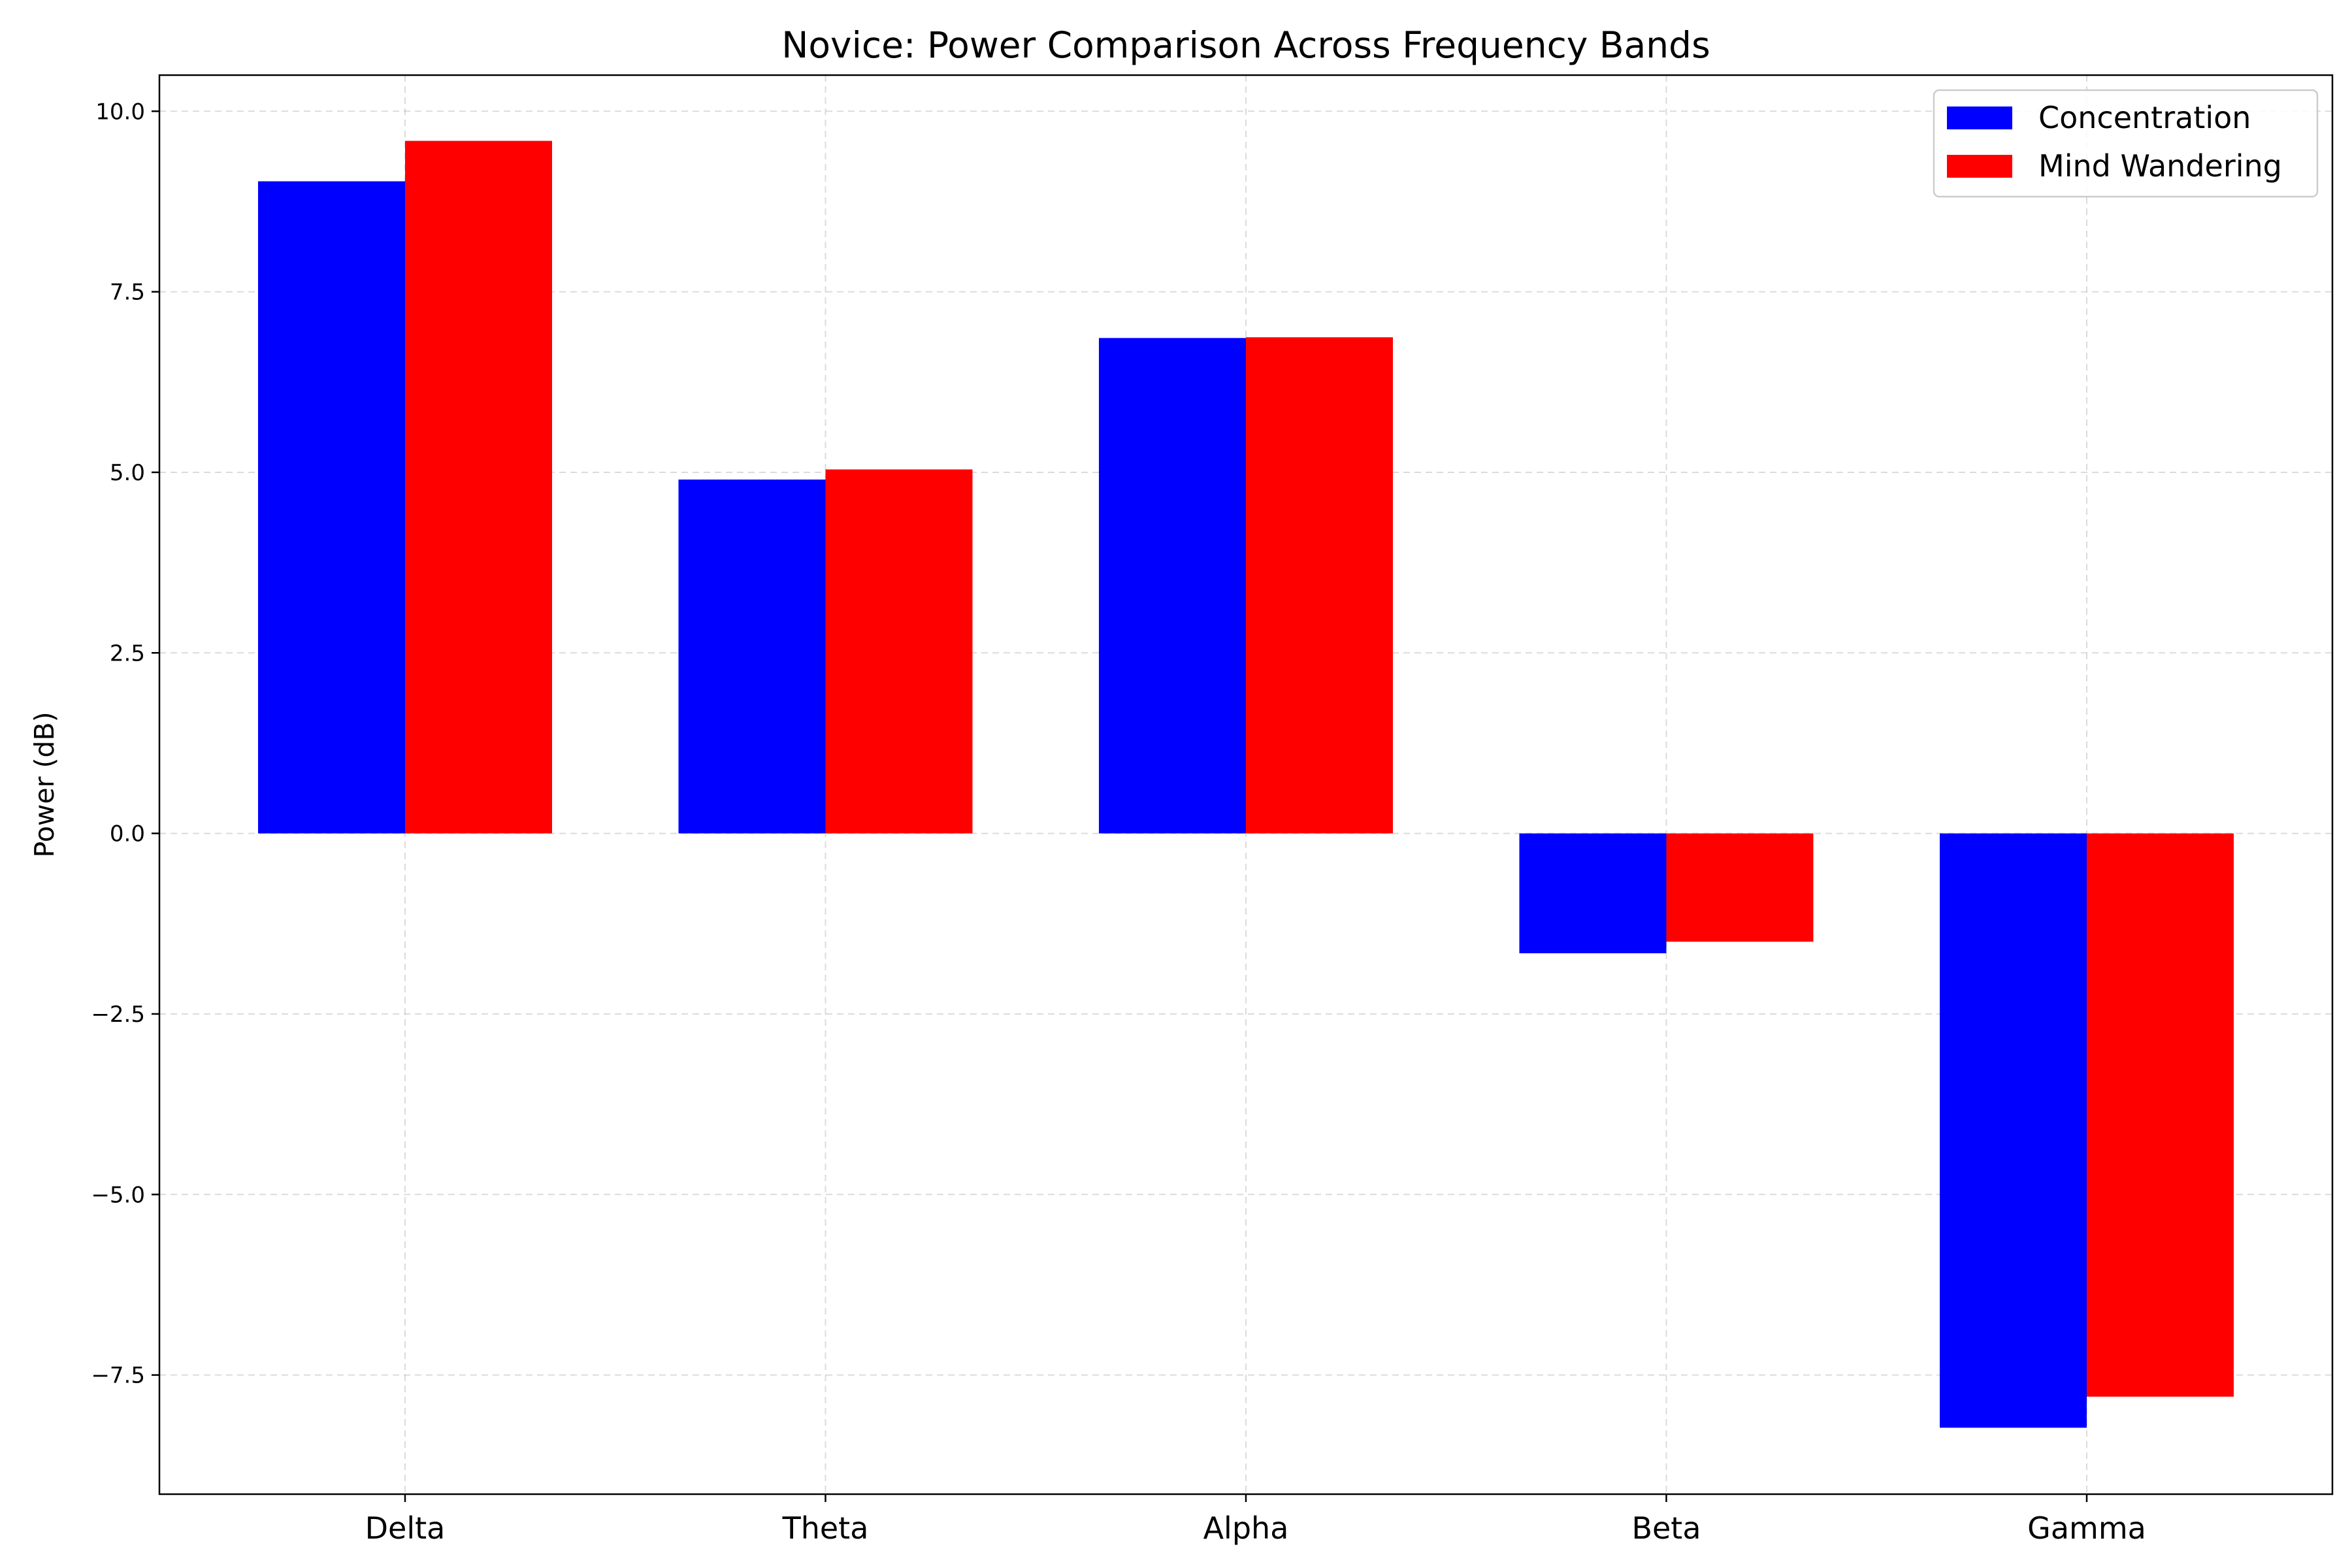 The height and width of the screenshot is (1568, 2352). What do you see at coordinates (1319, 585) in the screenshot?
I see `bar-mind-wandering-alpha` at bounding box center [1319, 585].